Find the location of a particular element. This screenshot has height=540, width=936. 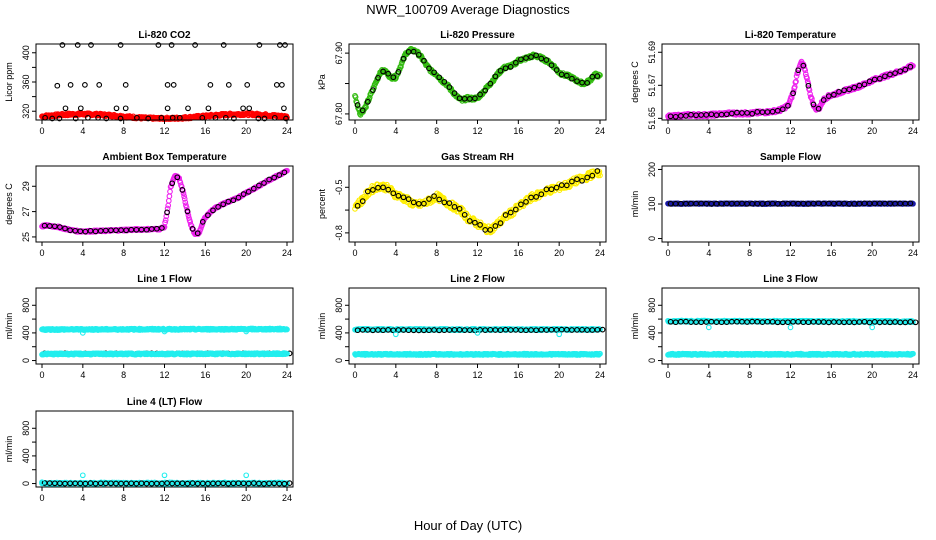

panel-title: Li-820 CO2 is located at coordinates (164, 35).